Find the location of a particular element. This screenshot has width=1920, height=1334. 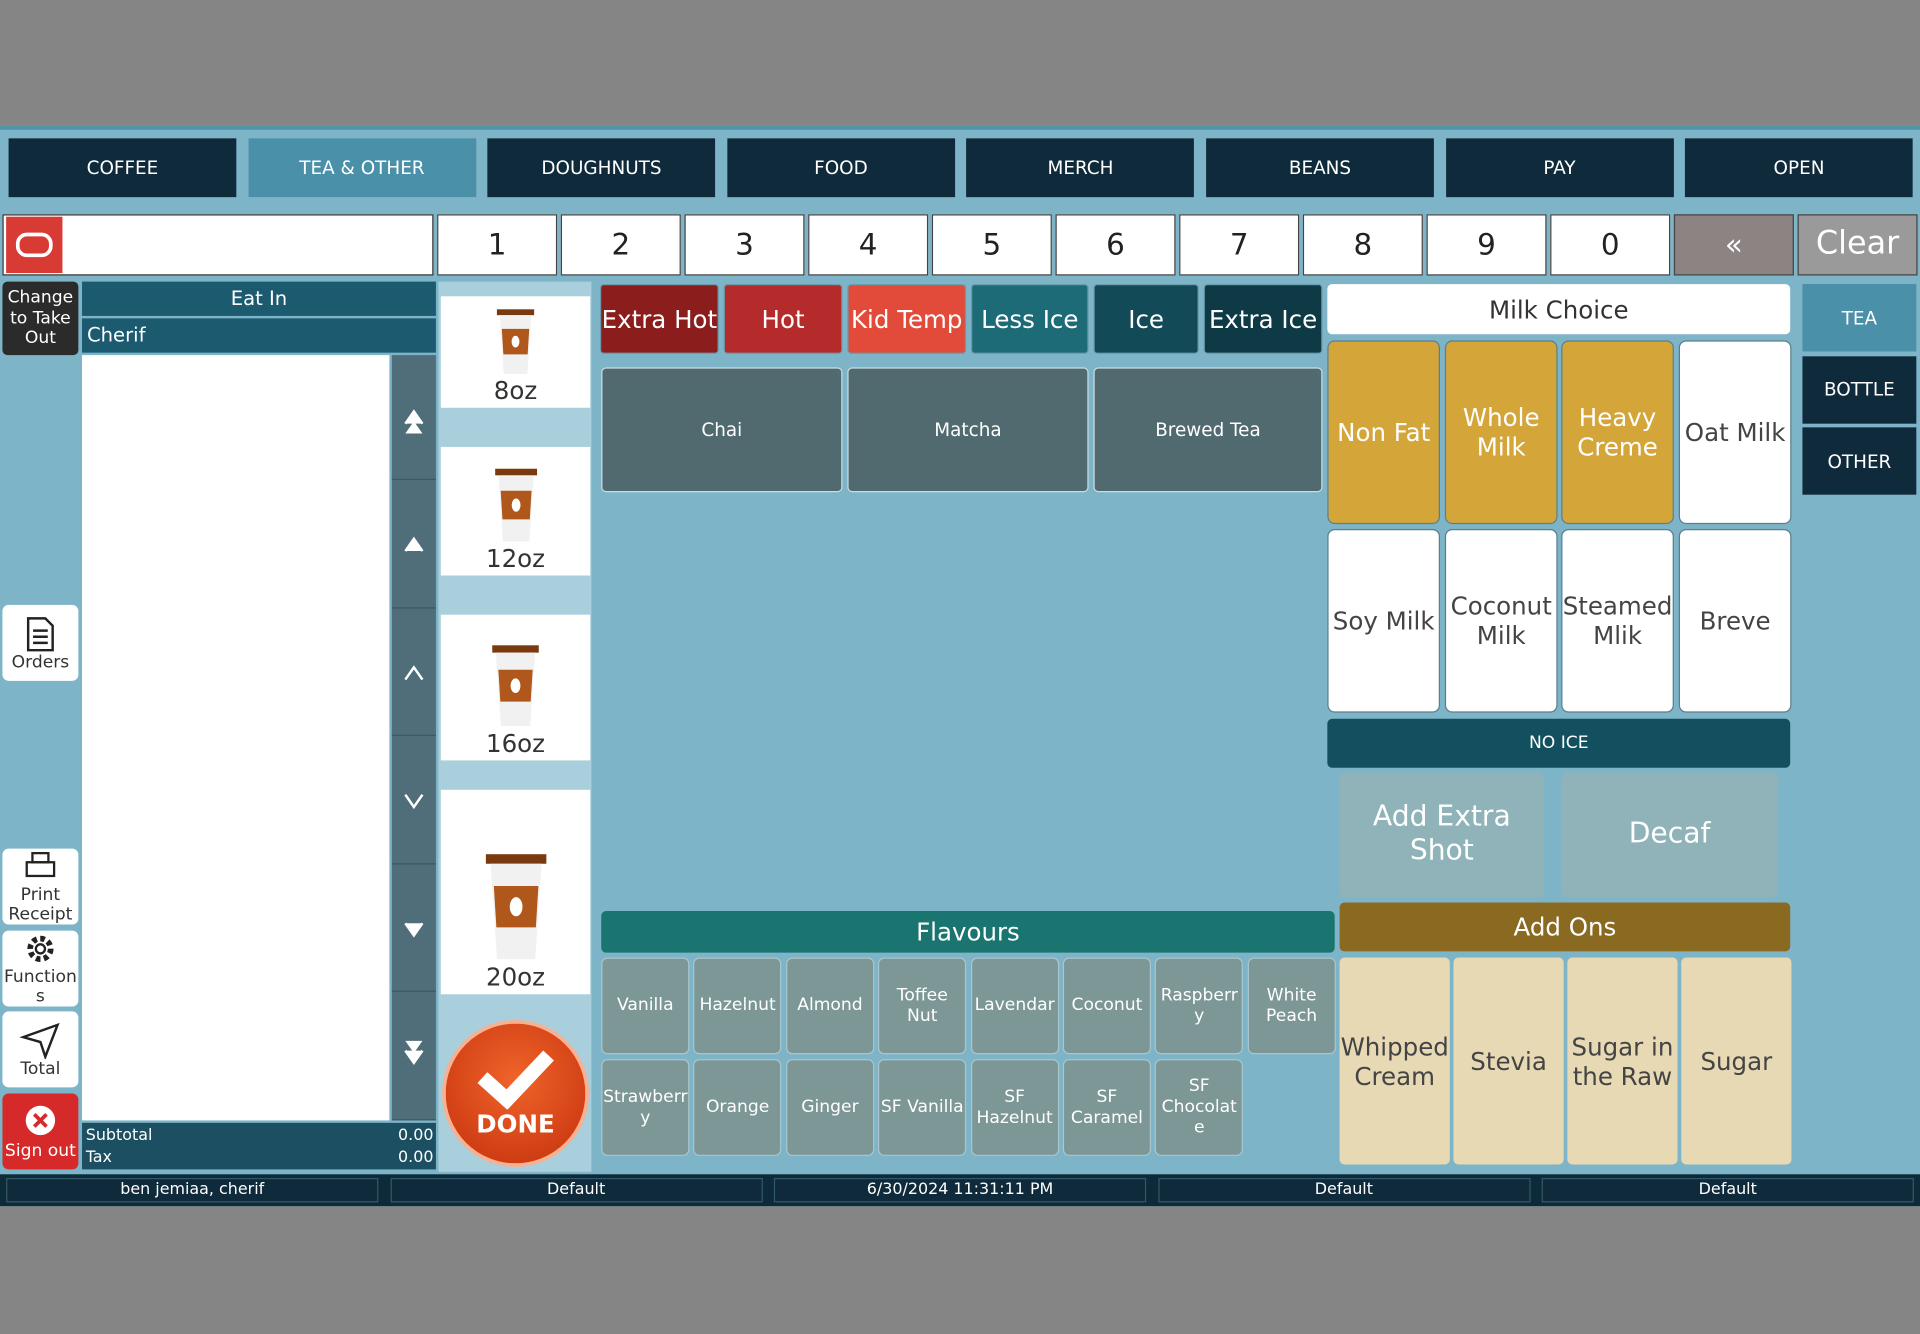

flavour-button: White Peach is located at coordinates (1291, 1006).